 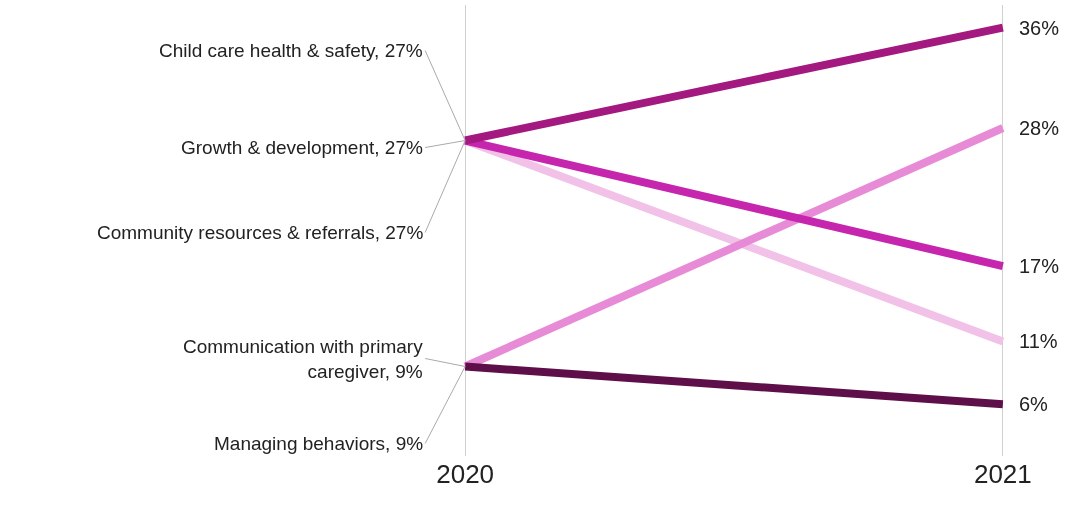 I want to click on x-tick-label: 2021, so click(x=1002, y=474).